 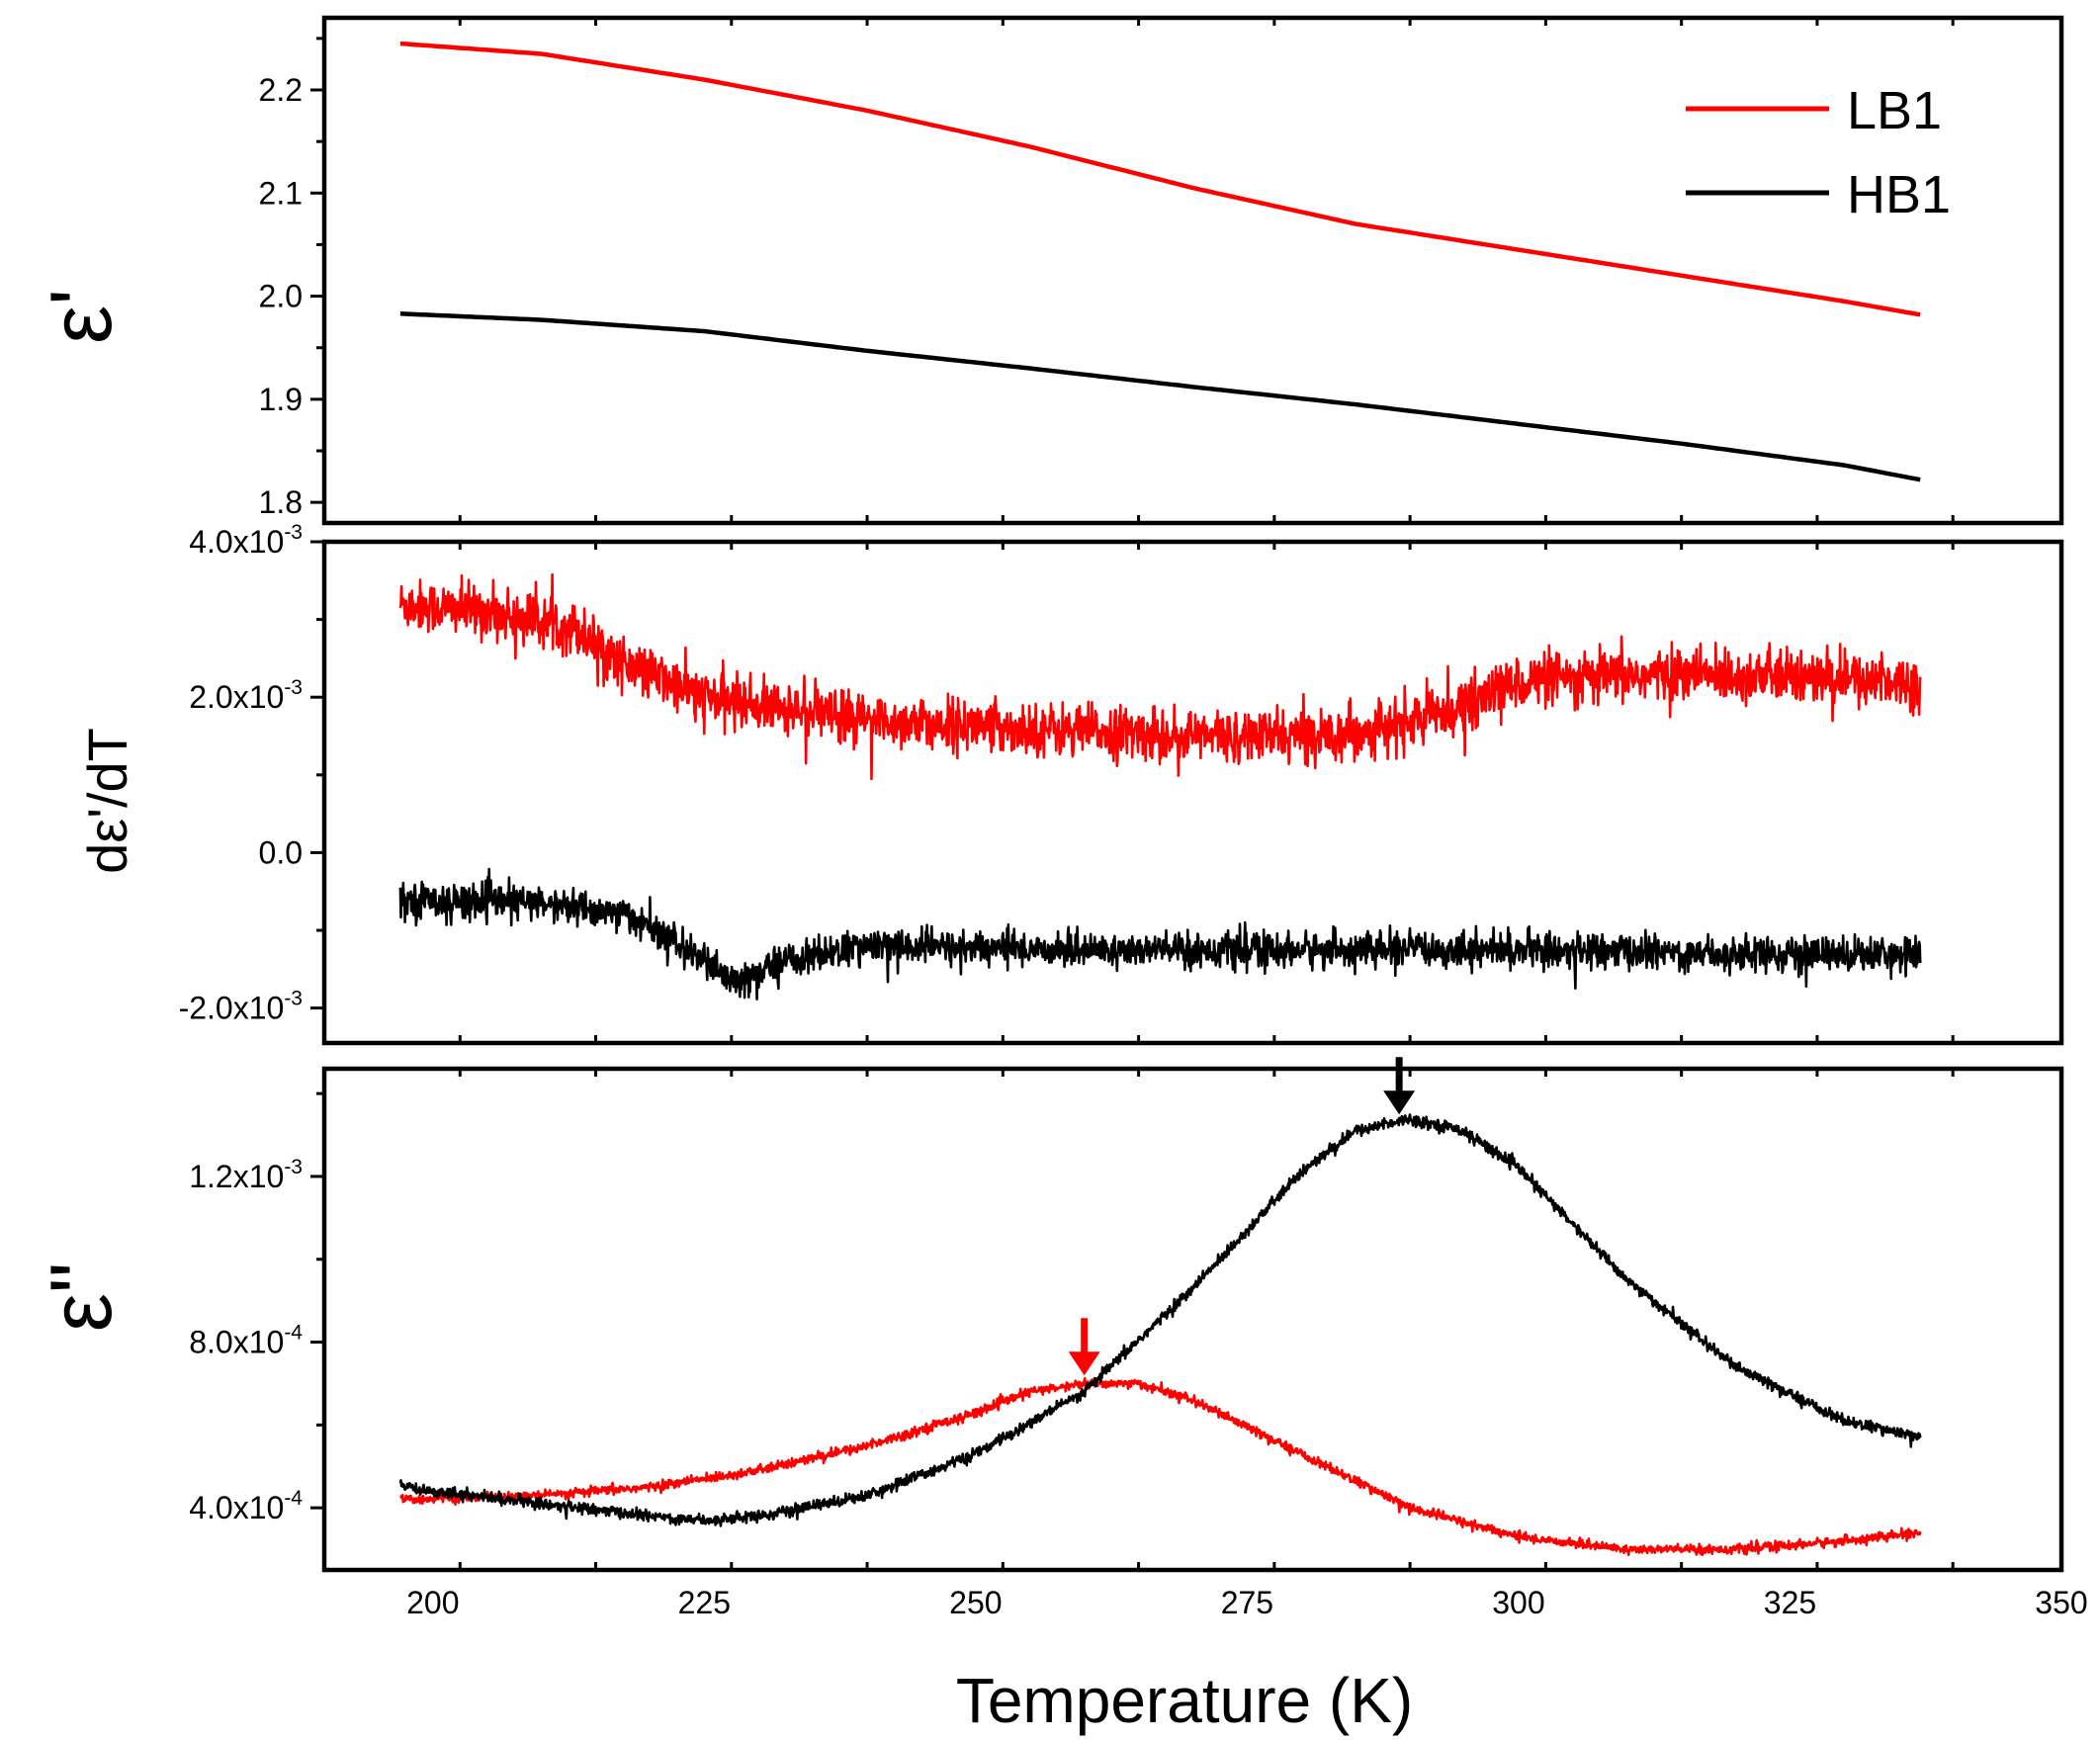 What do you see at coordinates (1184, 1701) in the screenshot?
I see `x-axis-title: Temperature (K)` at bounding box center [1184, 1701].